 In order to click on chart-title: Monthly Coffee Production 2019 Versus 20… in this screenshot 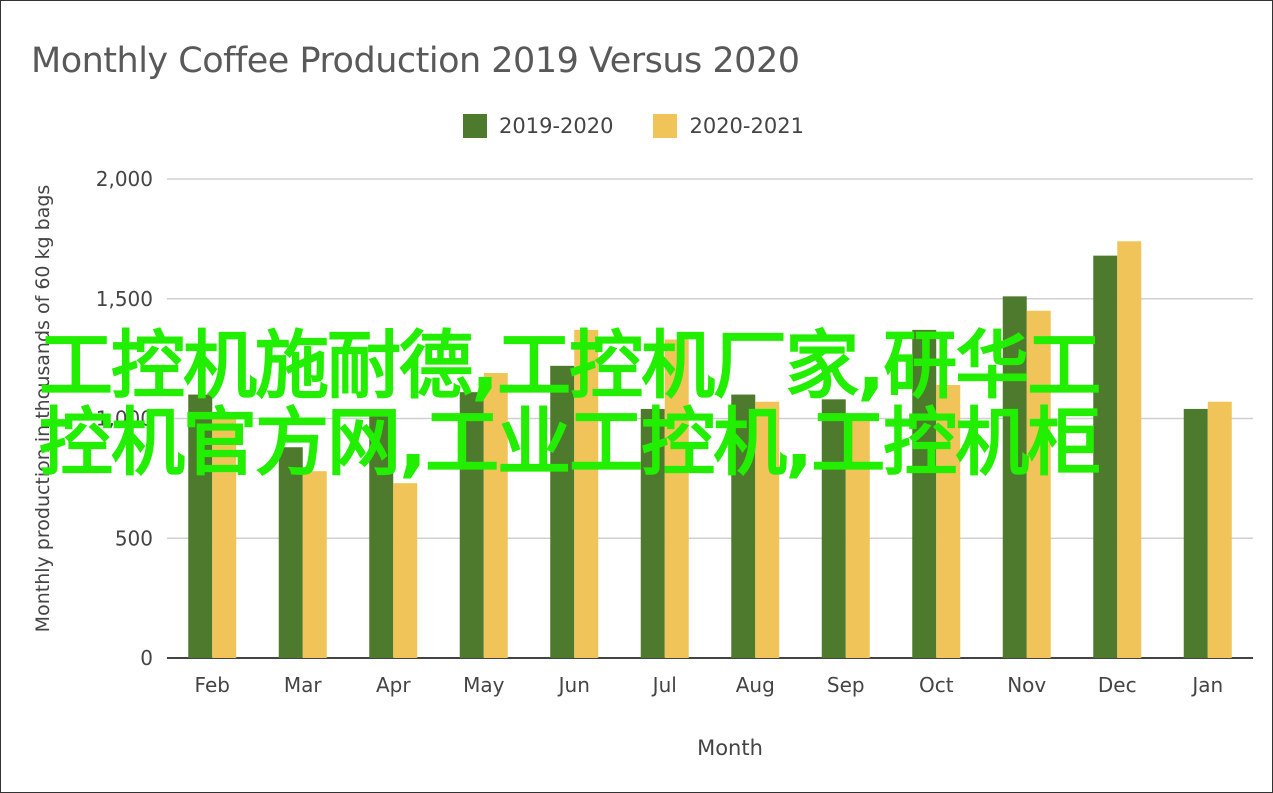, I will do `click(415, 61)`.